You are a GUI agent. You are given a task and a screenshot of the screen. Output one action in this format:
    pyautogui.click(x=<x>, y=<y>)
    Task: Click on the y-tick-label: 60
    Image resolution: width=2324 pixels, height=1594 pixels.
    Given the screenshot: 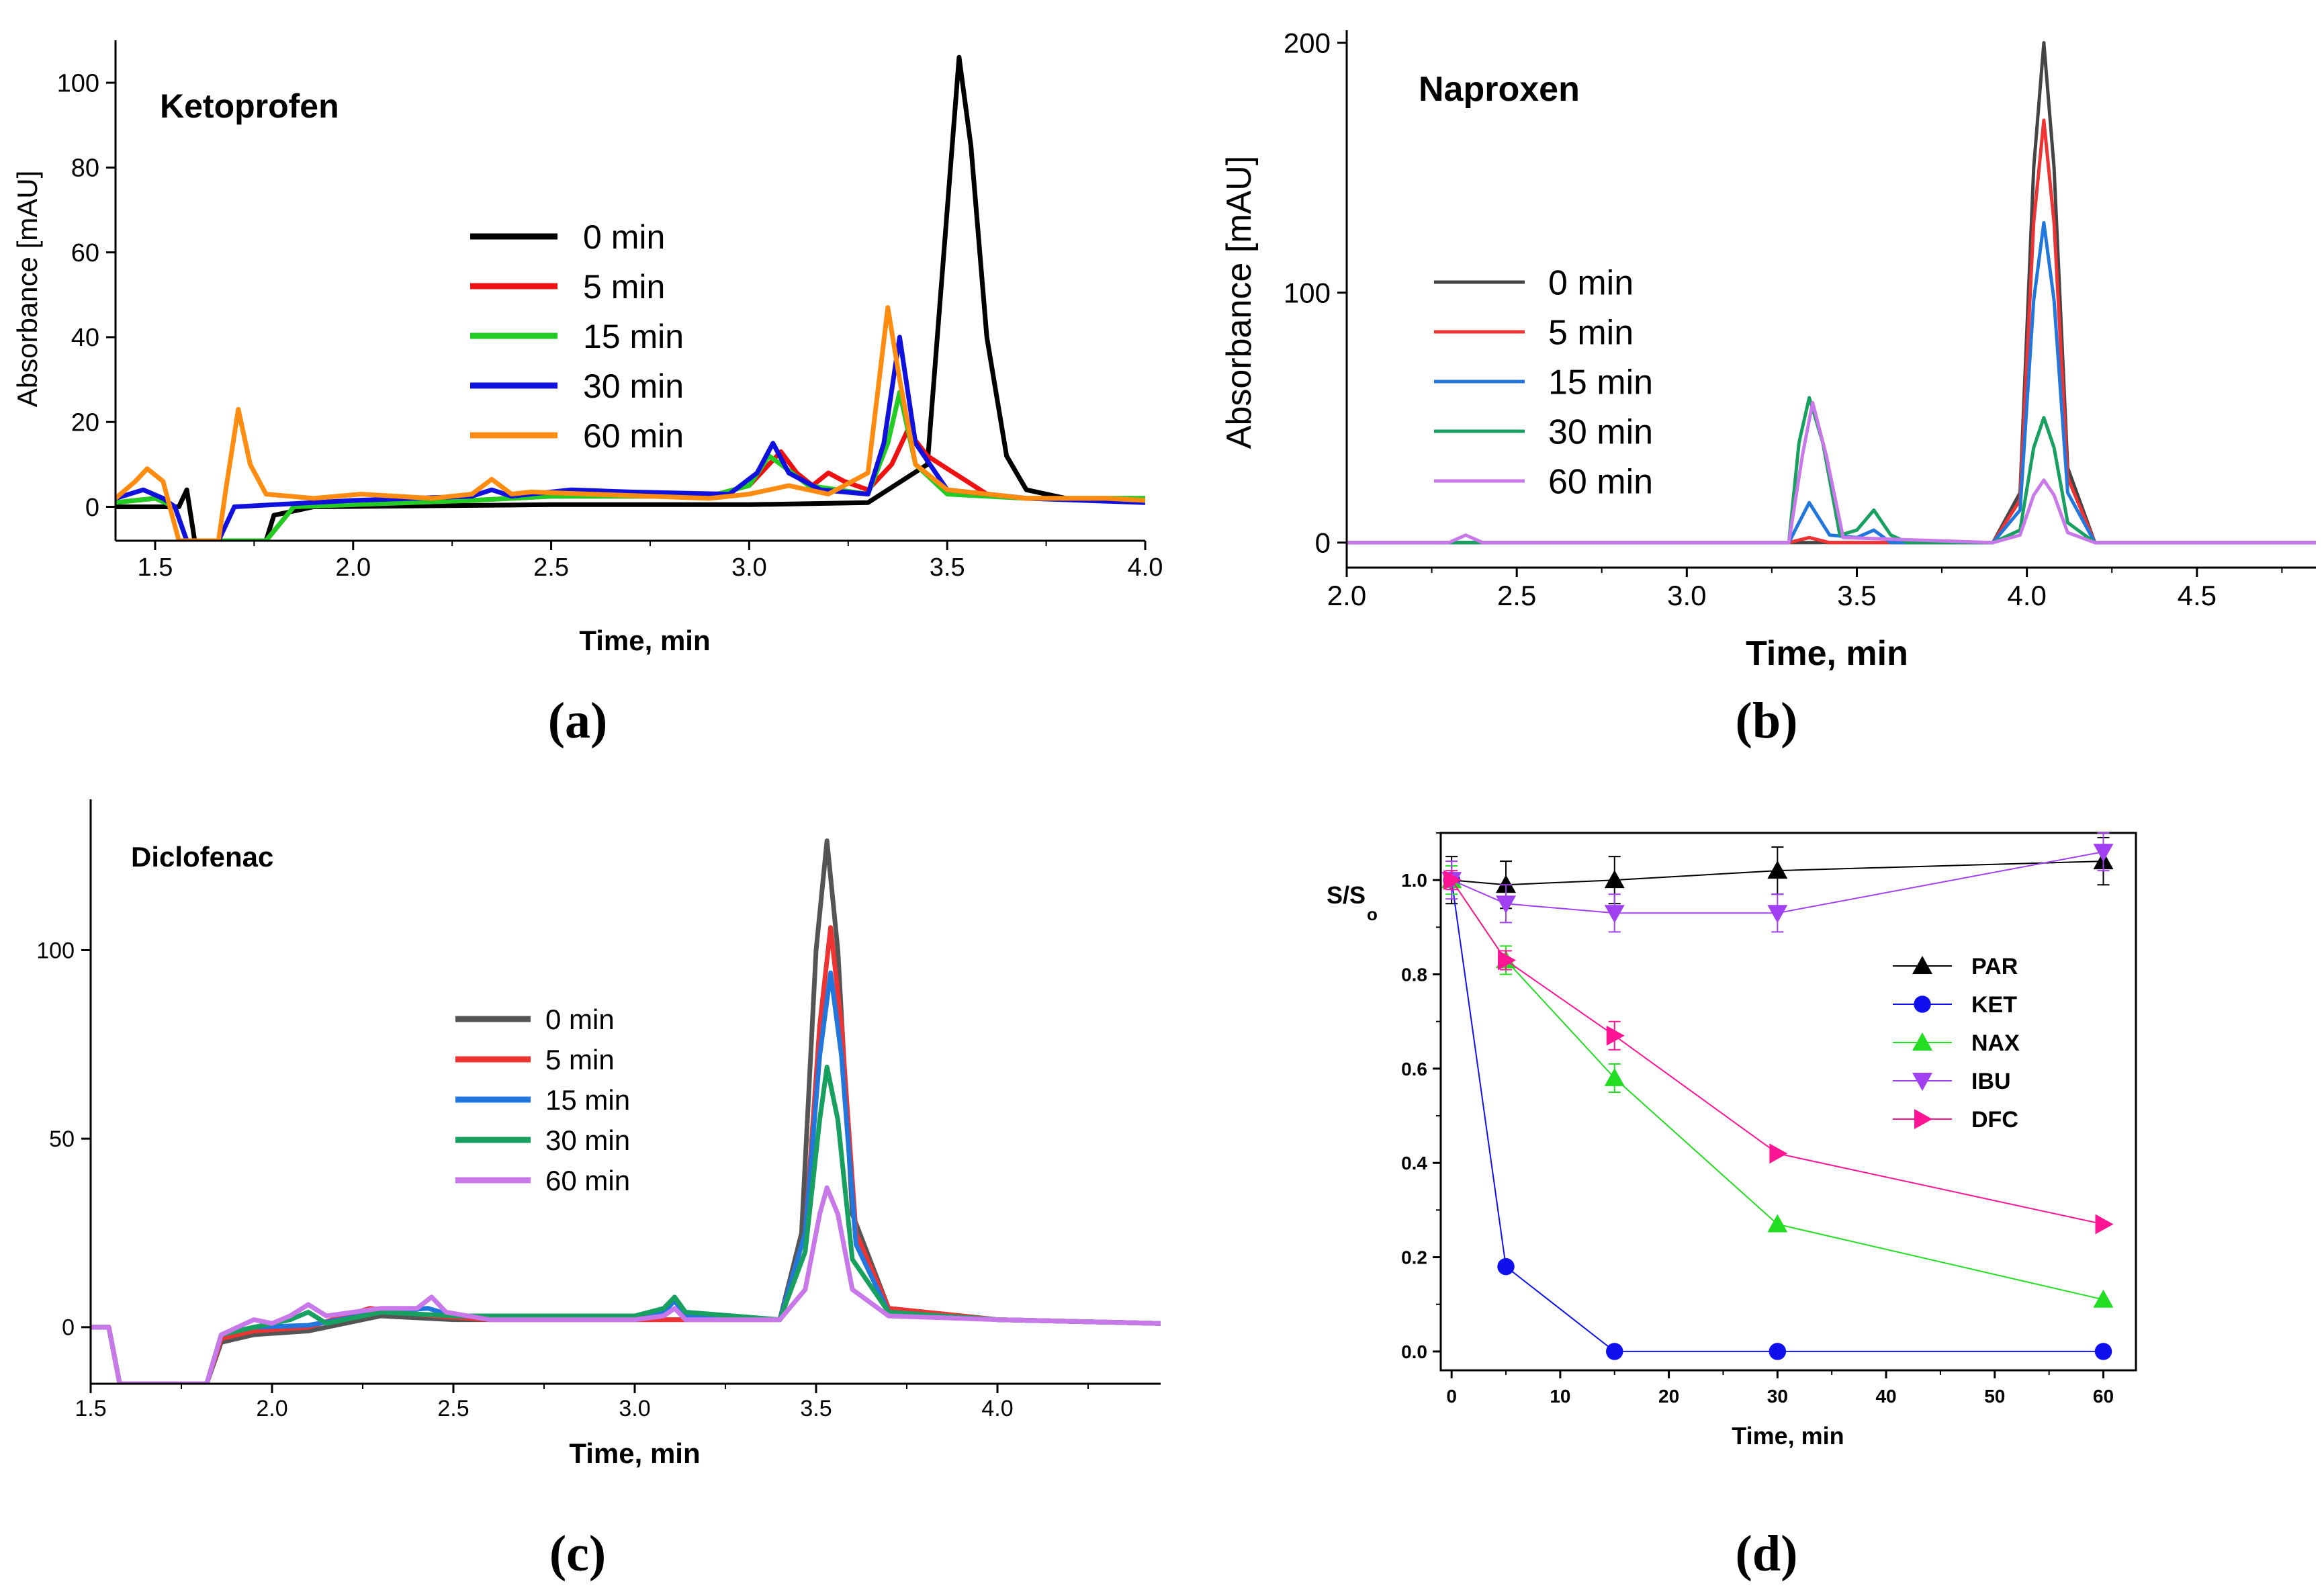 What is the action you would take?
    pyautogui.click(x=85, y=253)
    